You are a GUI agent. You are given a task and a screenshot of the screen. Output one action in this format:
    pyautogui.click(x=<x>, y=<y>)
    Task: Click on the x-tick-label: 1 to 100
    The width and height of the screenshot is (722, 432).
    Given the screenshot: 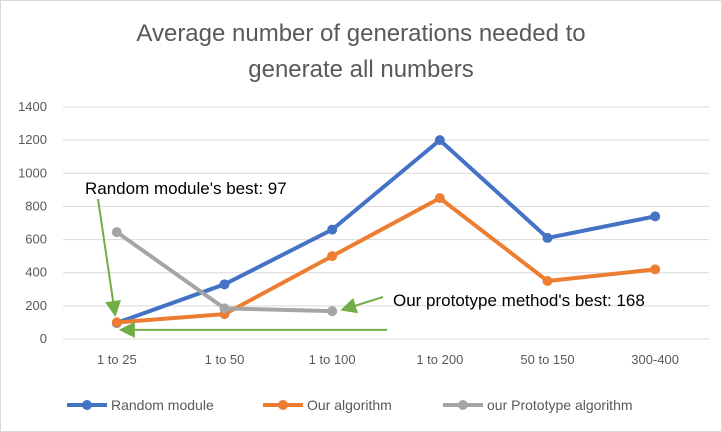 What is the action you would take?
    pyautogui.click(x=332, y=359)
    